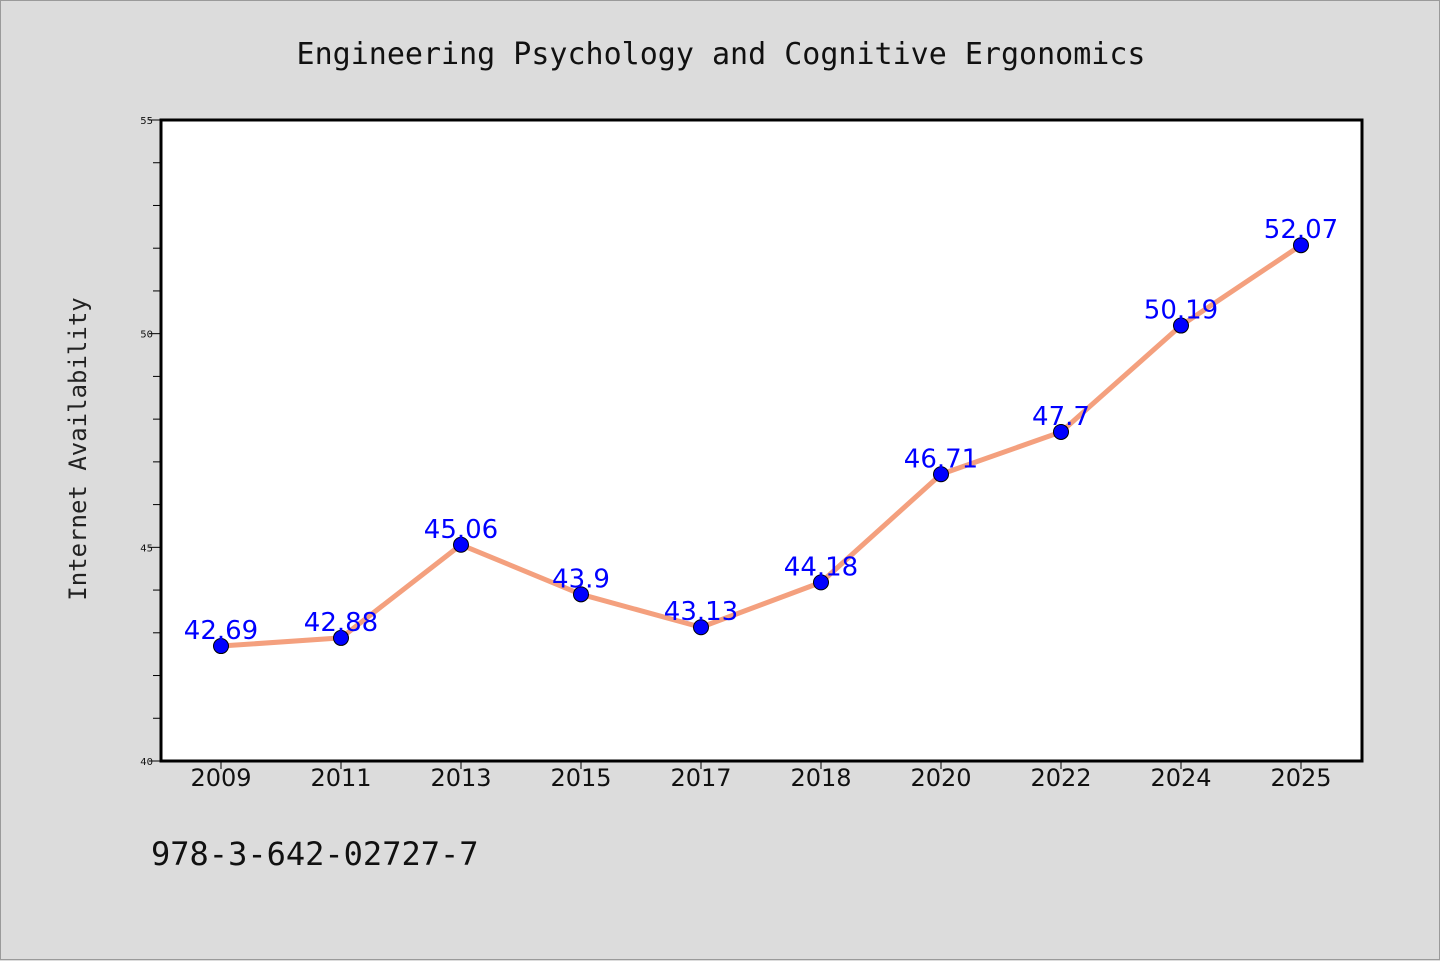 The width and height of the screenshot is (1440, 961). What do you see at coordinates (581, 579) in the screenshot?
I see `data-label: 43.9` at bounding box center [581, 579].